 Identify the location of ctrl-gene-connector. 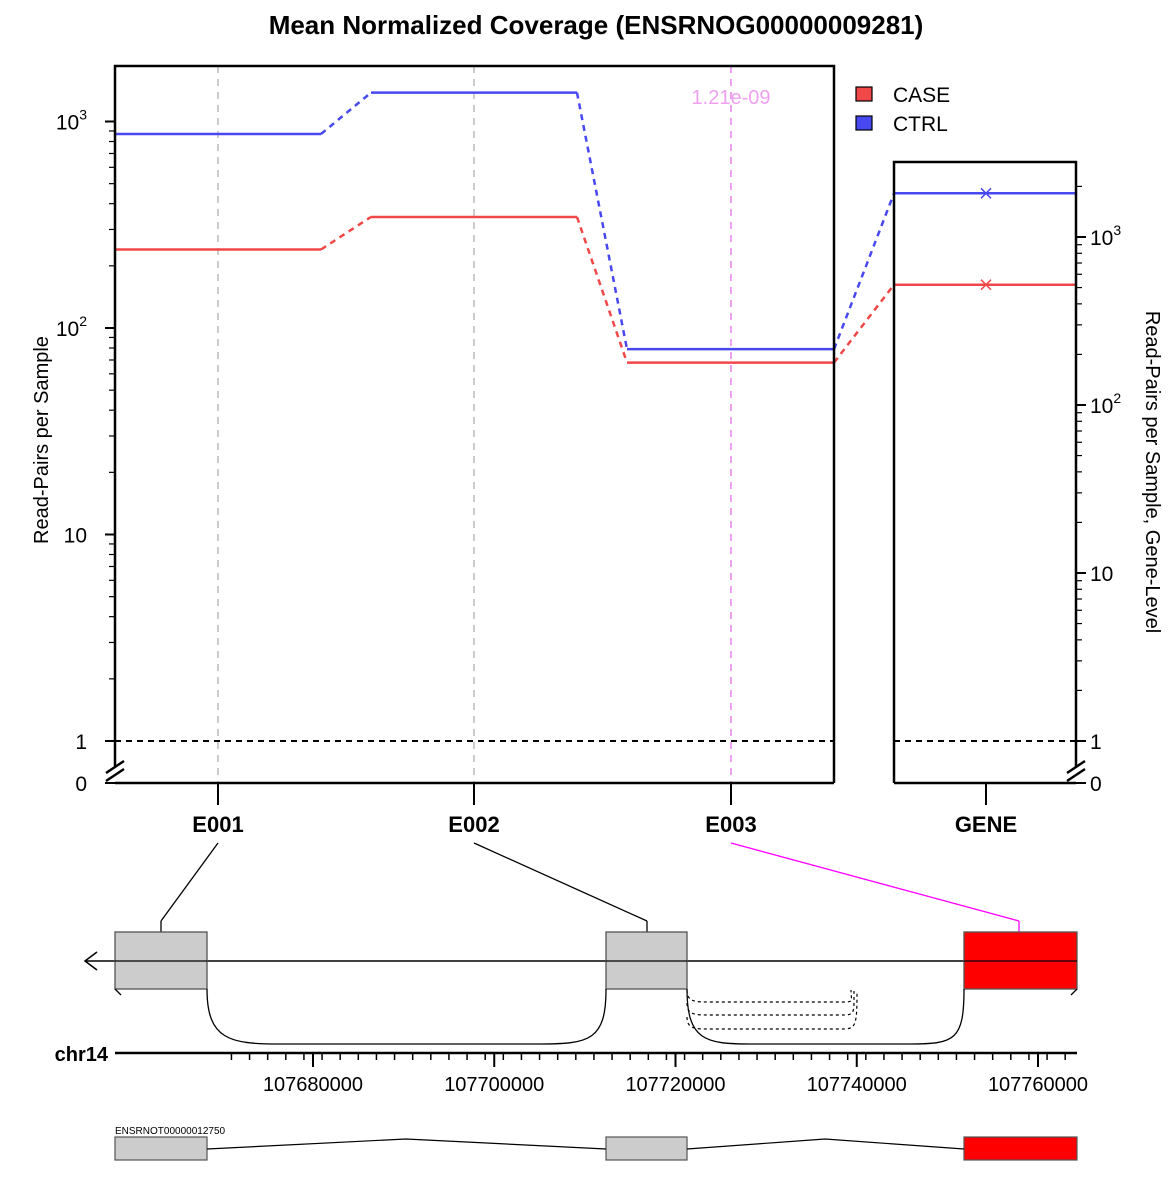
(864, 271).